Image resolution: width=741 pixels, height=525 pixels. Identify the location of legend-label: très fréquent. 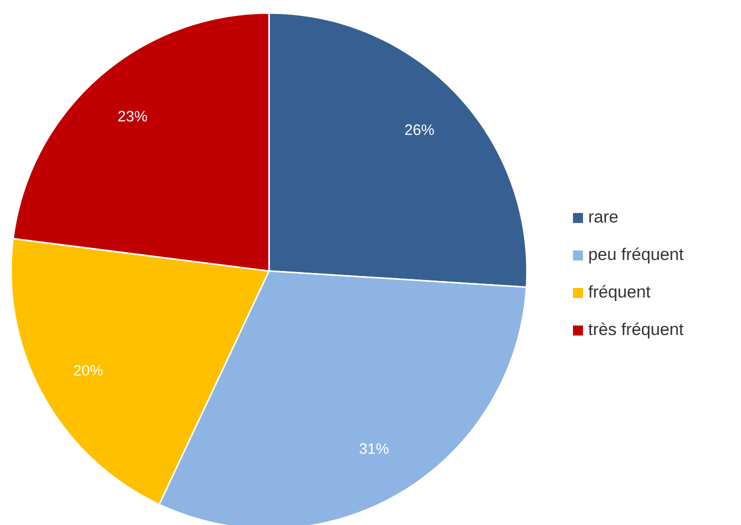
(636, 330).